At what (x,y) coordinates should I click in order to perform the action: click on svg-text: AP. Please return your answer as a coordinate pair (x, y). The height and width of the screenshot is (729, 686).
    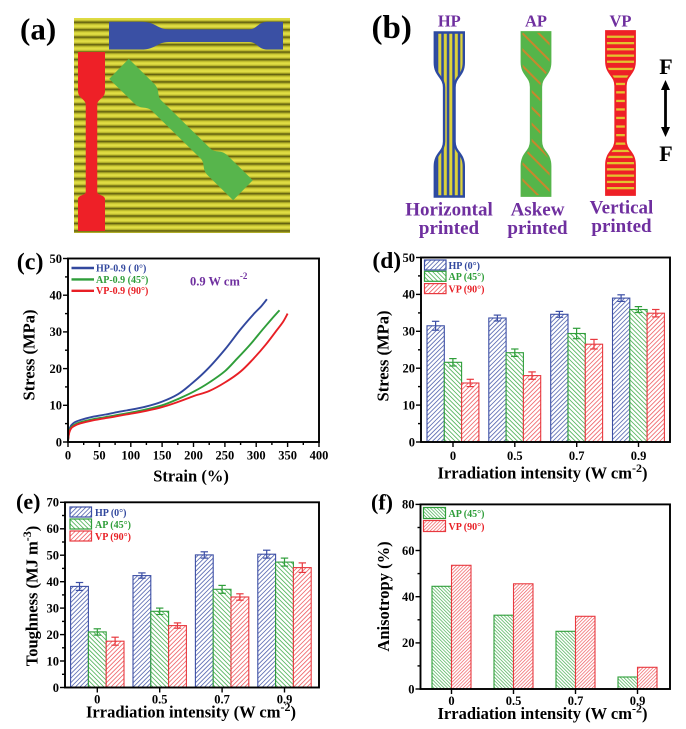
    Looking at the image, I should click on (536, 21).